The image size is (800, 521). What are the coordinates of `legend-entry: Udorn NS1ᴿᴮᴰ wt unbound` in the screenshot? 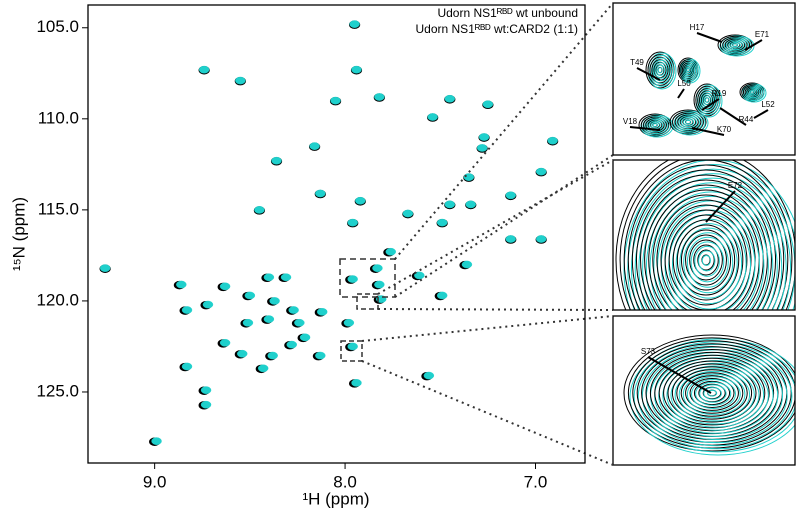 It's located at (507, 13).